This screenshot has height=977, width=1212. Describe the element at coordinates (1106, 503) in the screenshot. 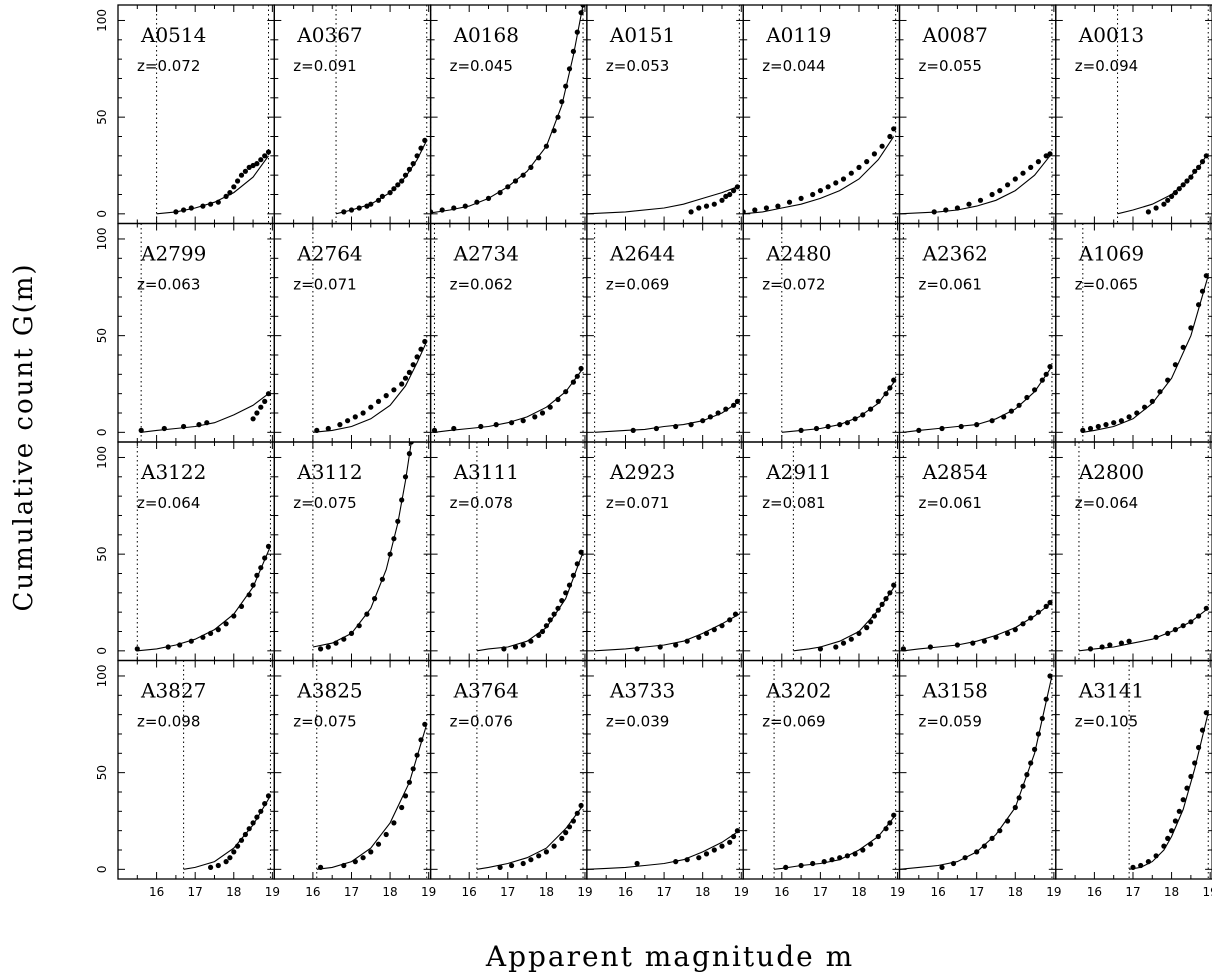

I see `redshift-label: z=0.064` at that location.